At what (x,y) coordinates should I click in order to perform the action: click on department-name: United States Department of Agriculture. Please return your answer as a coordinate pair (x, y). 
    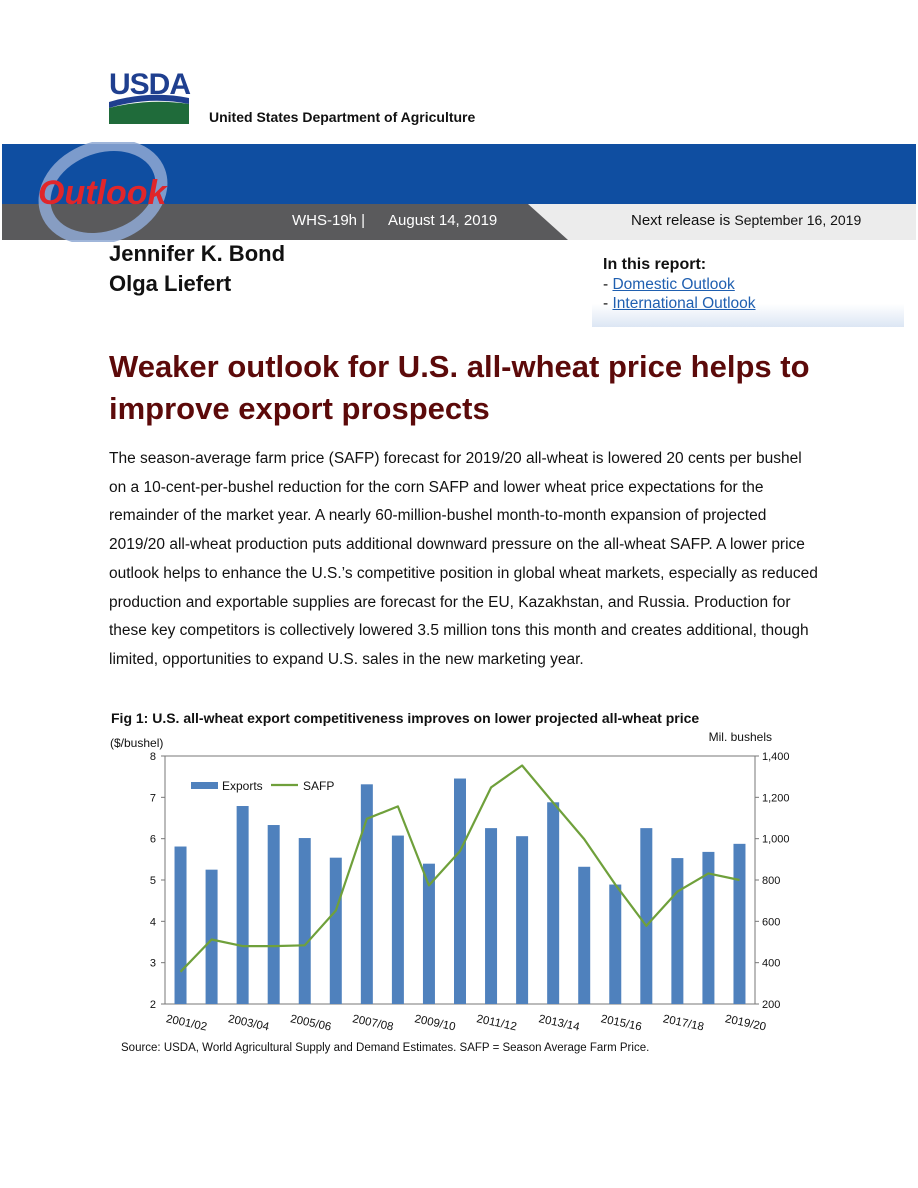
    Looking at the image, I should click on (342, 117).